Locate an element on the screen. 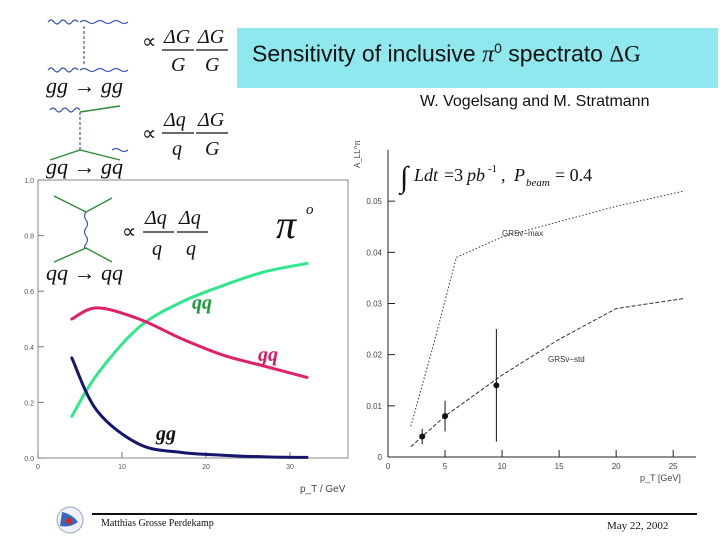  diagram-gq-panel is located at coordinates (135, 139).